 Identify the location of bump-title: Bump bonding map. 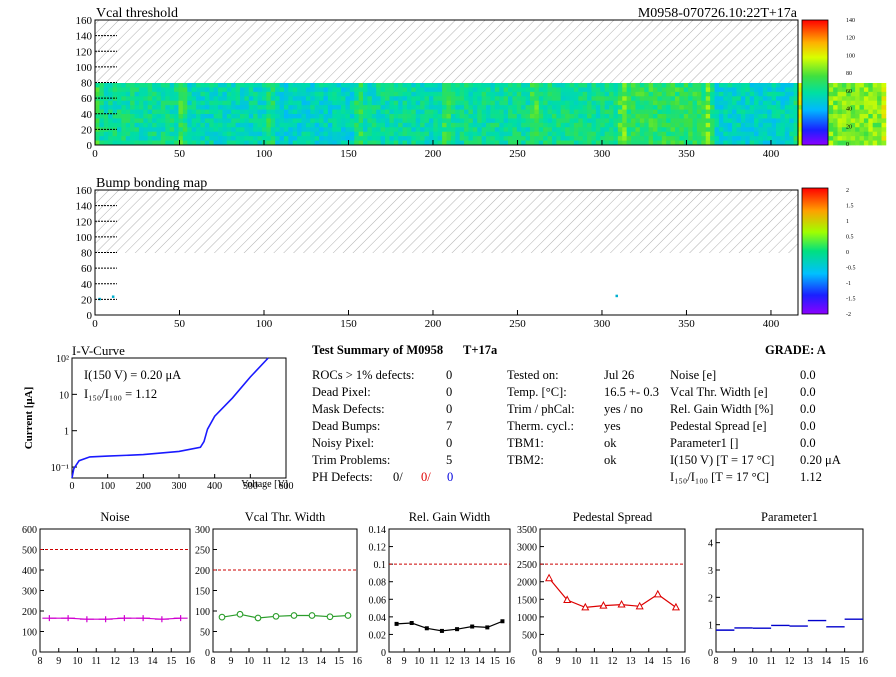
(151, 183).